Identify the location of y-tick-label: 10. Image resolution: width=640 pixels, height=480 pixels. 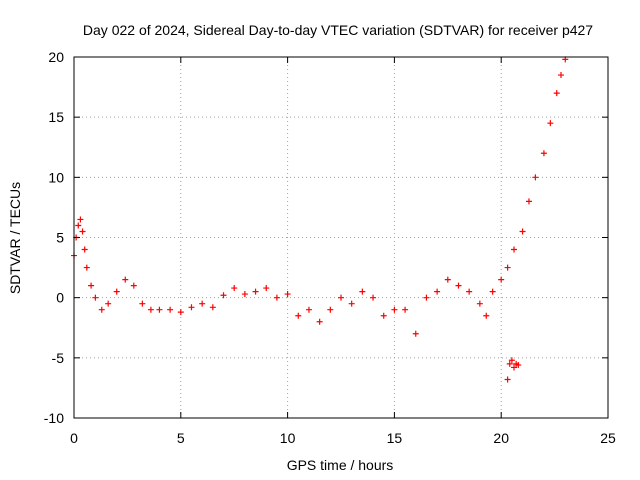
(56, 177).